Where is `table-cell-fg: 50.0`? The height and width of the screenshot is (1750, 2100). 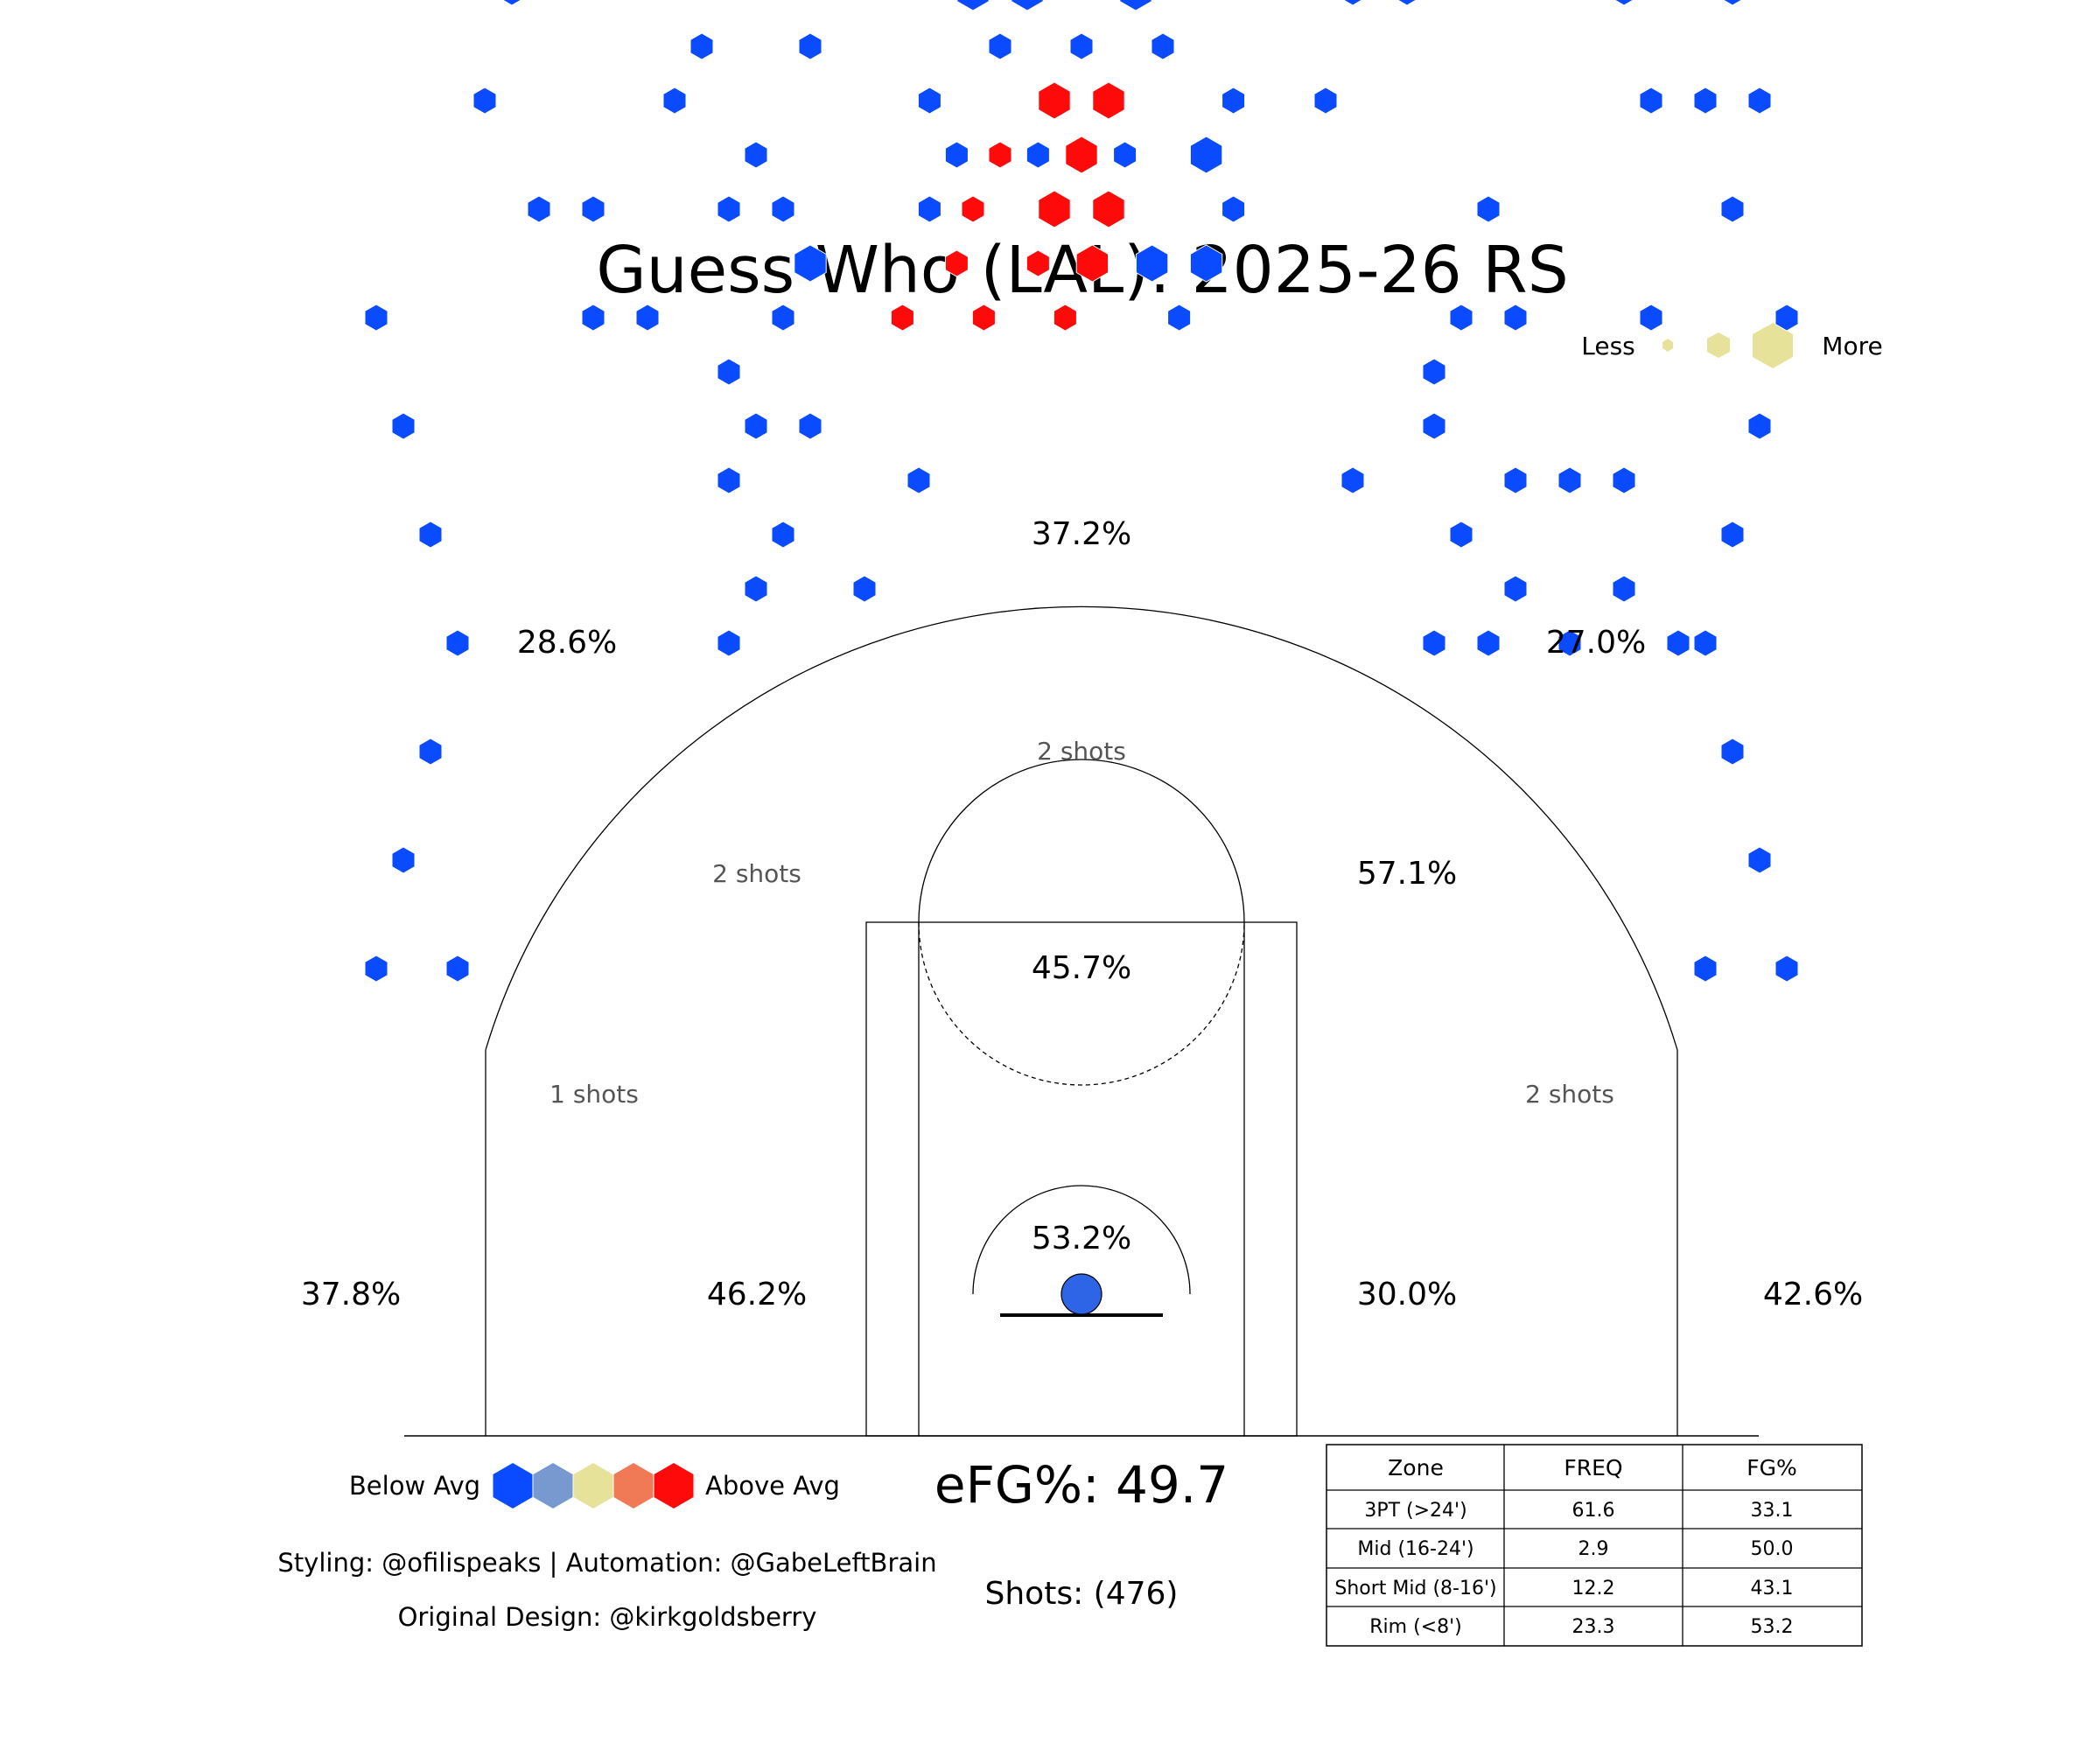
table-cell-fg: 50.0 is located at coordinates (1772, 1549).